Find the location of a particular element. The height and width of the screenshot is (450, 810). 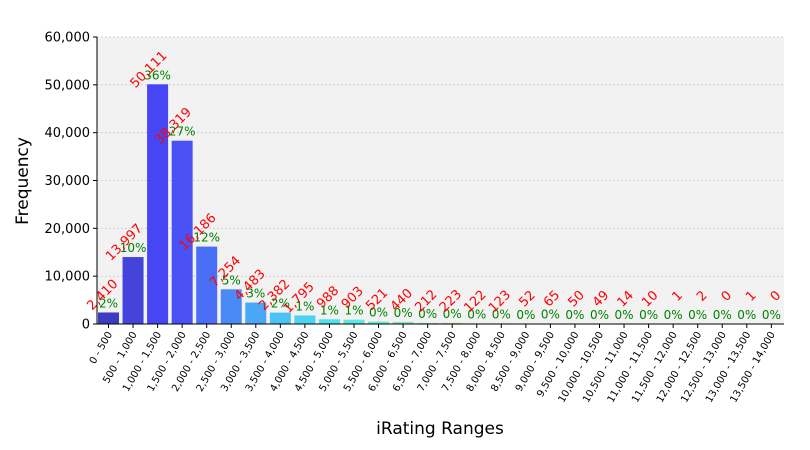

percent-label: 36% is located at coordinates (157, 75).